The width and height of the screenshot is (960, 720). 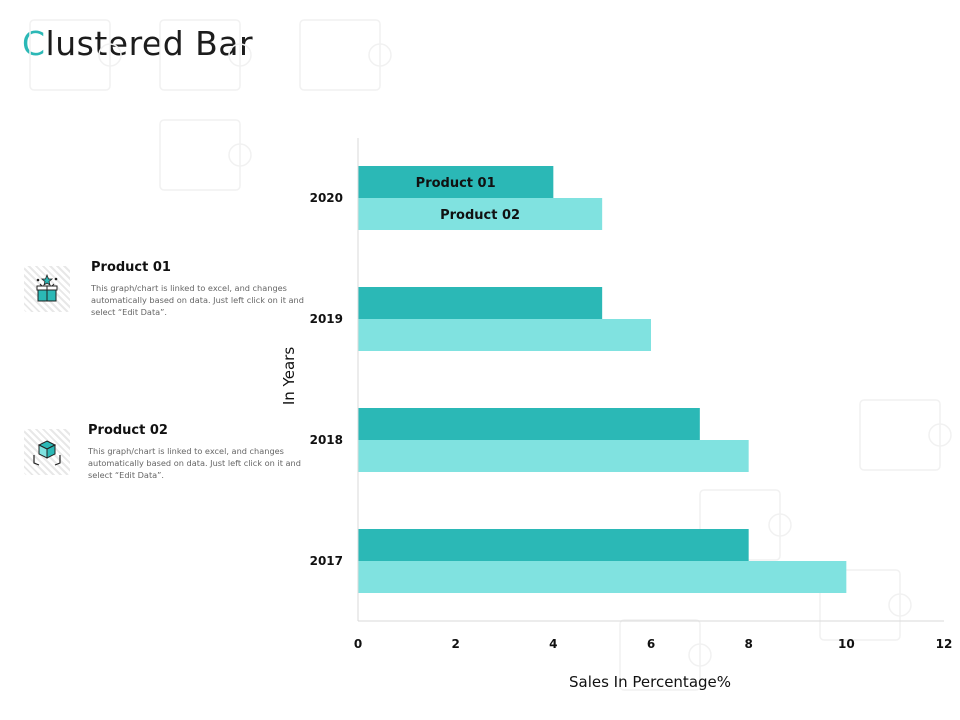 I want to click on bar-product-02-2020, so click(x=480, y=214).